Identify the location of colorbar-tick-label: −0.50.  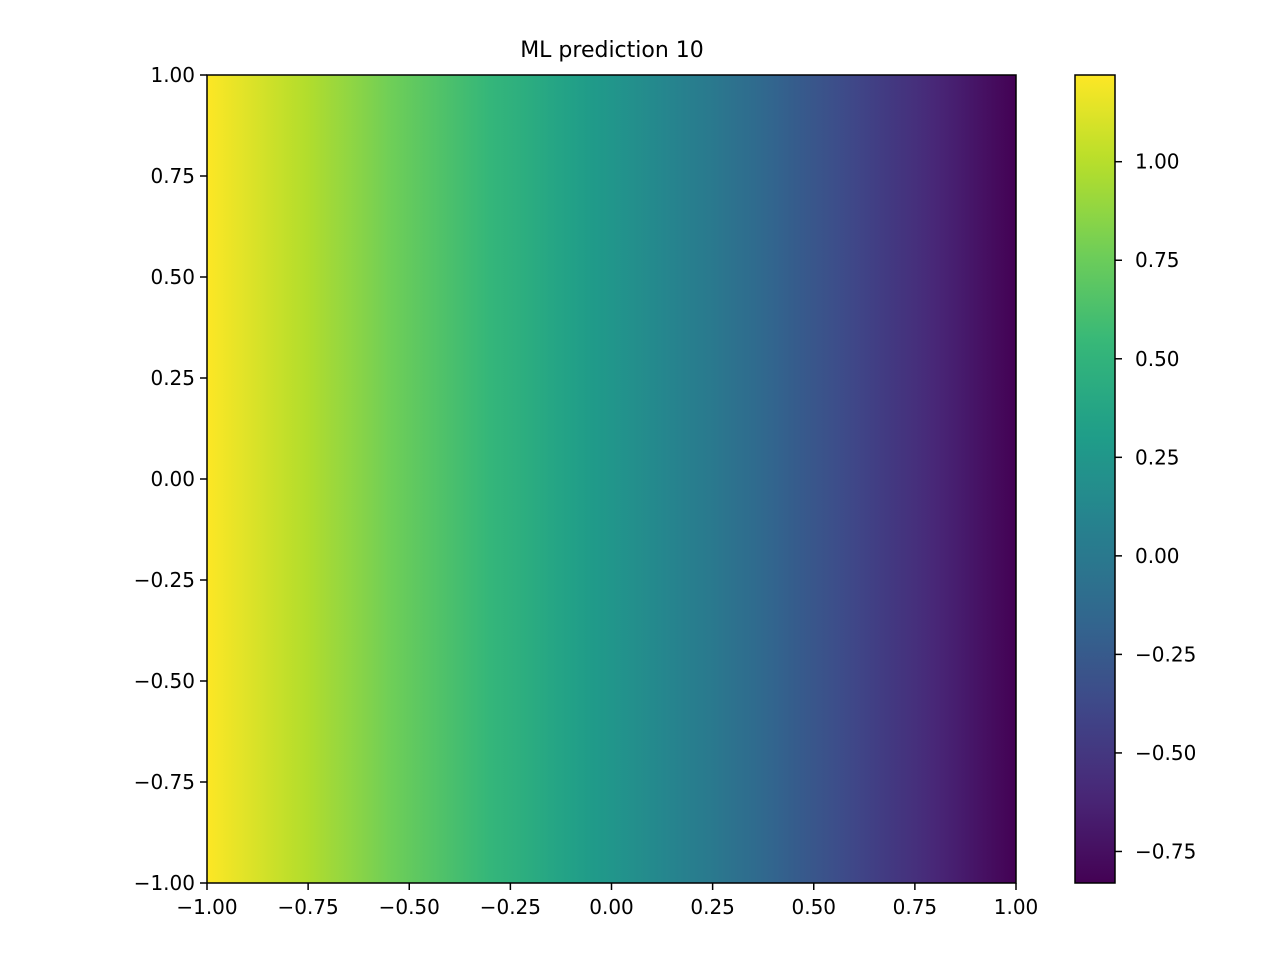
(1165, 753).